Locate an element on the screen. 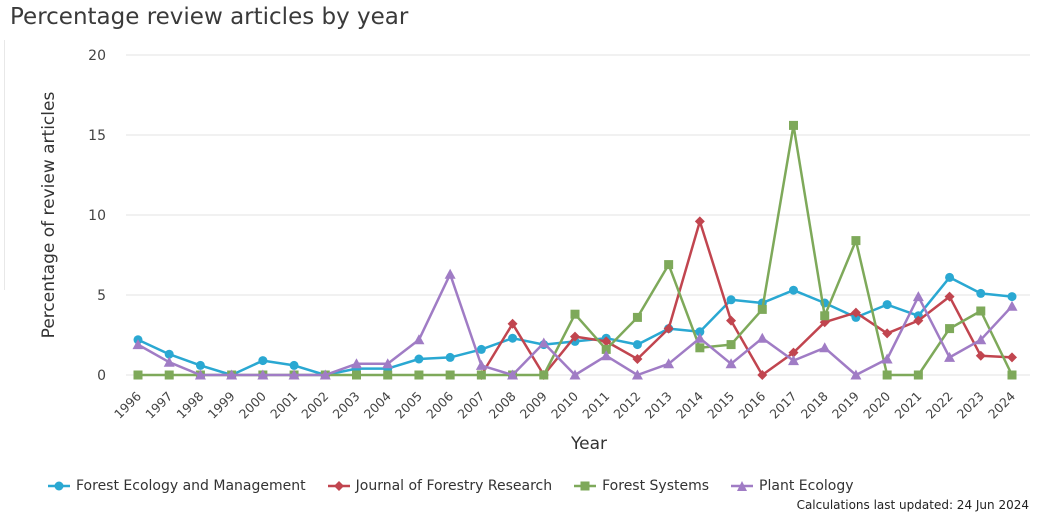 The width and height of the screenshot is (1041, 514). x-tick-label: 2000 is located at coordinates (252, 404).